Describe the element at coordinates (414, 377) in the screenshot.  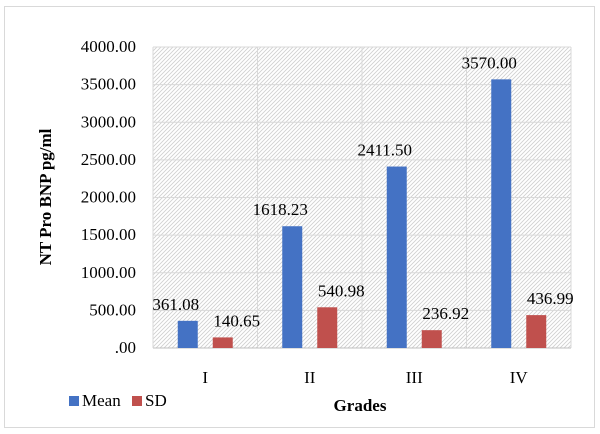
I see `x-tick-label: III` at that location.